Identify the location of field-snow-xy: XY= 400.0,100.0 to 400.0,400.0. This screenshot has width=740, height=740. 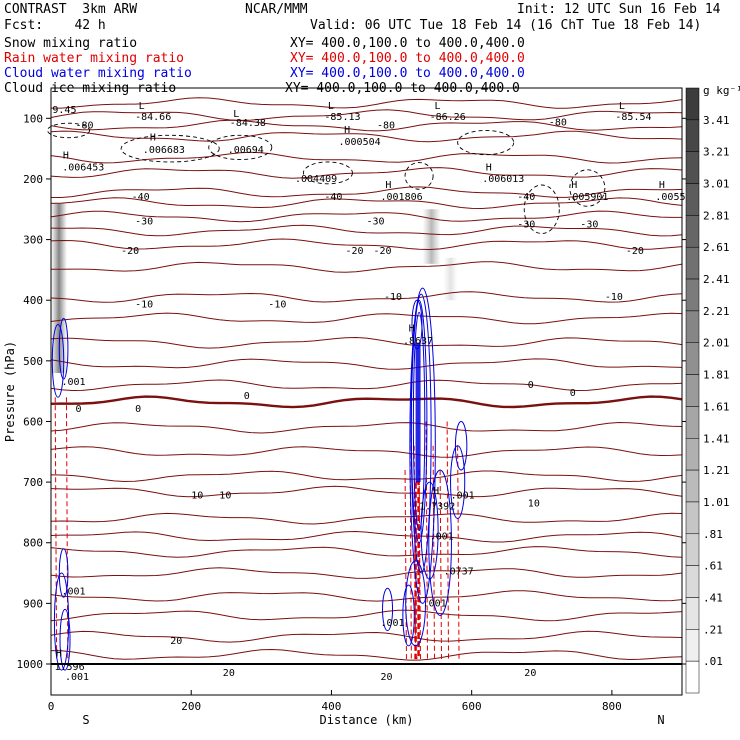
(407, 43).